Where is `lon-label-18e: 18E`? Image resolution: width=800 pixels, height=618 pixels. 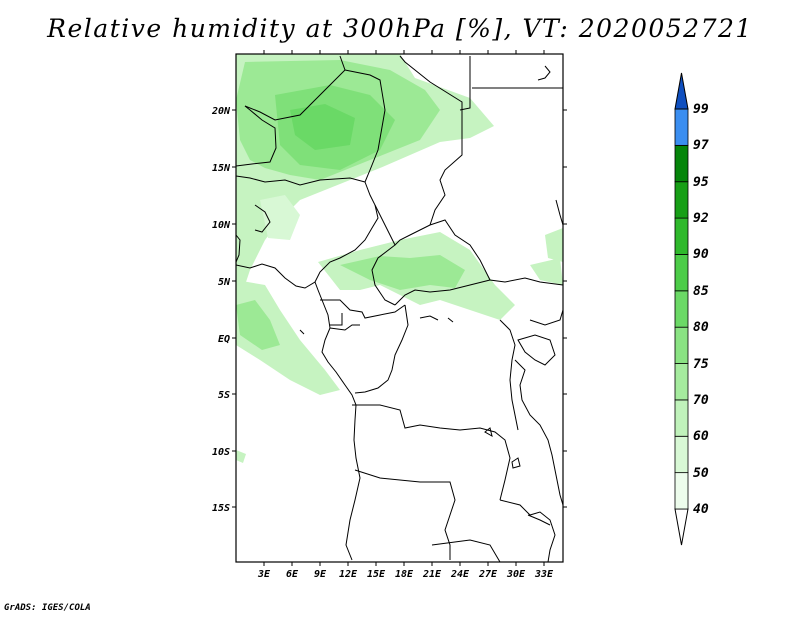
lon-label-18e: 18E is located at coordinates (404, 574).